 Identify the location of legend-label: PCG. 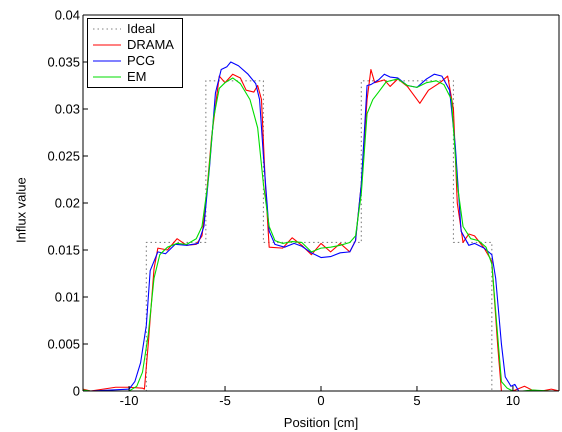
(141, 61).